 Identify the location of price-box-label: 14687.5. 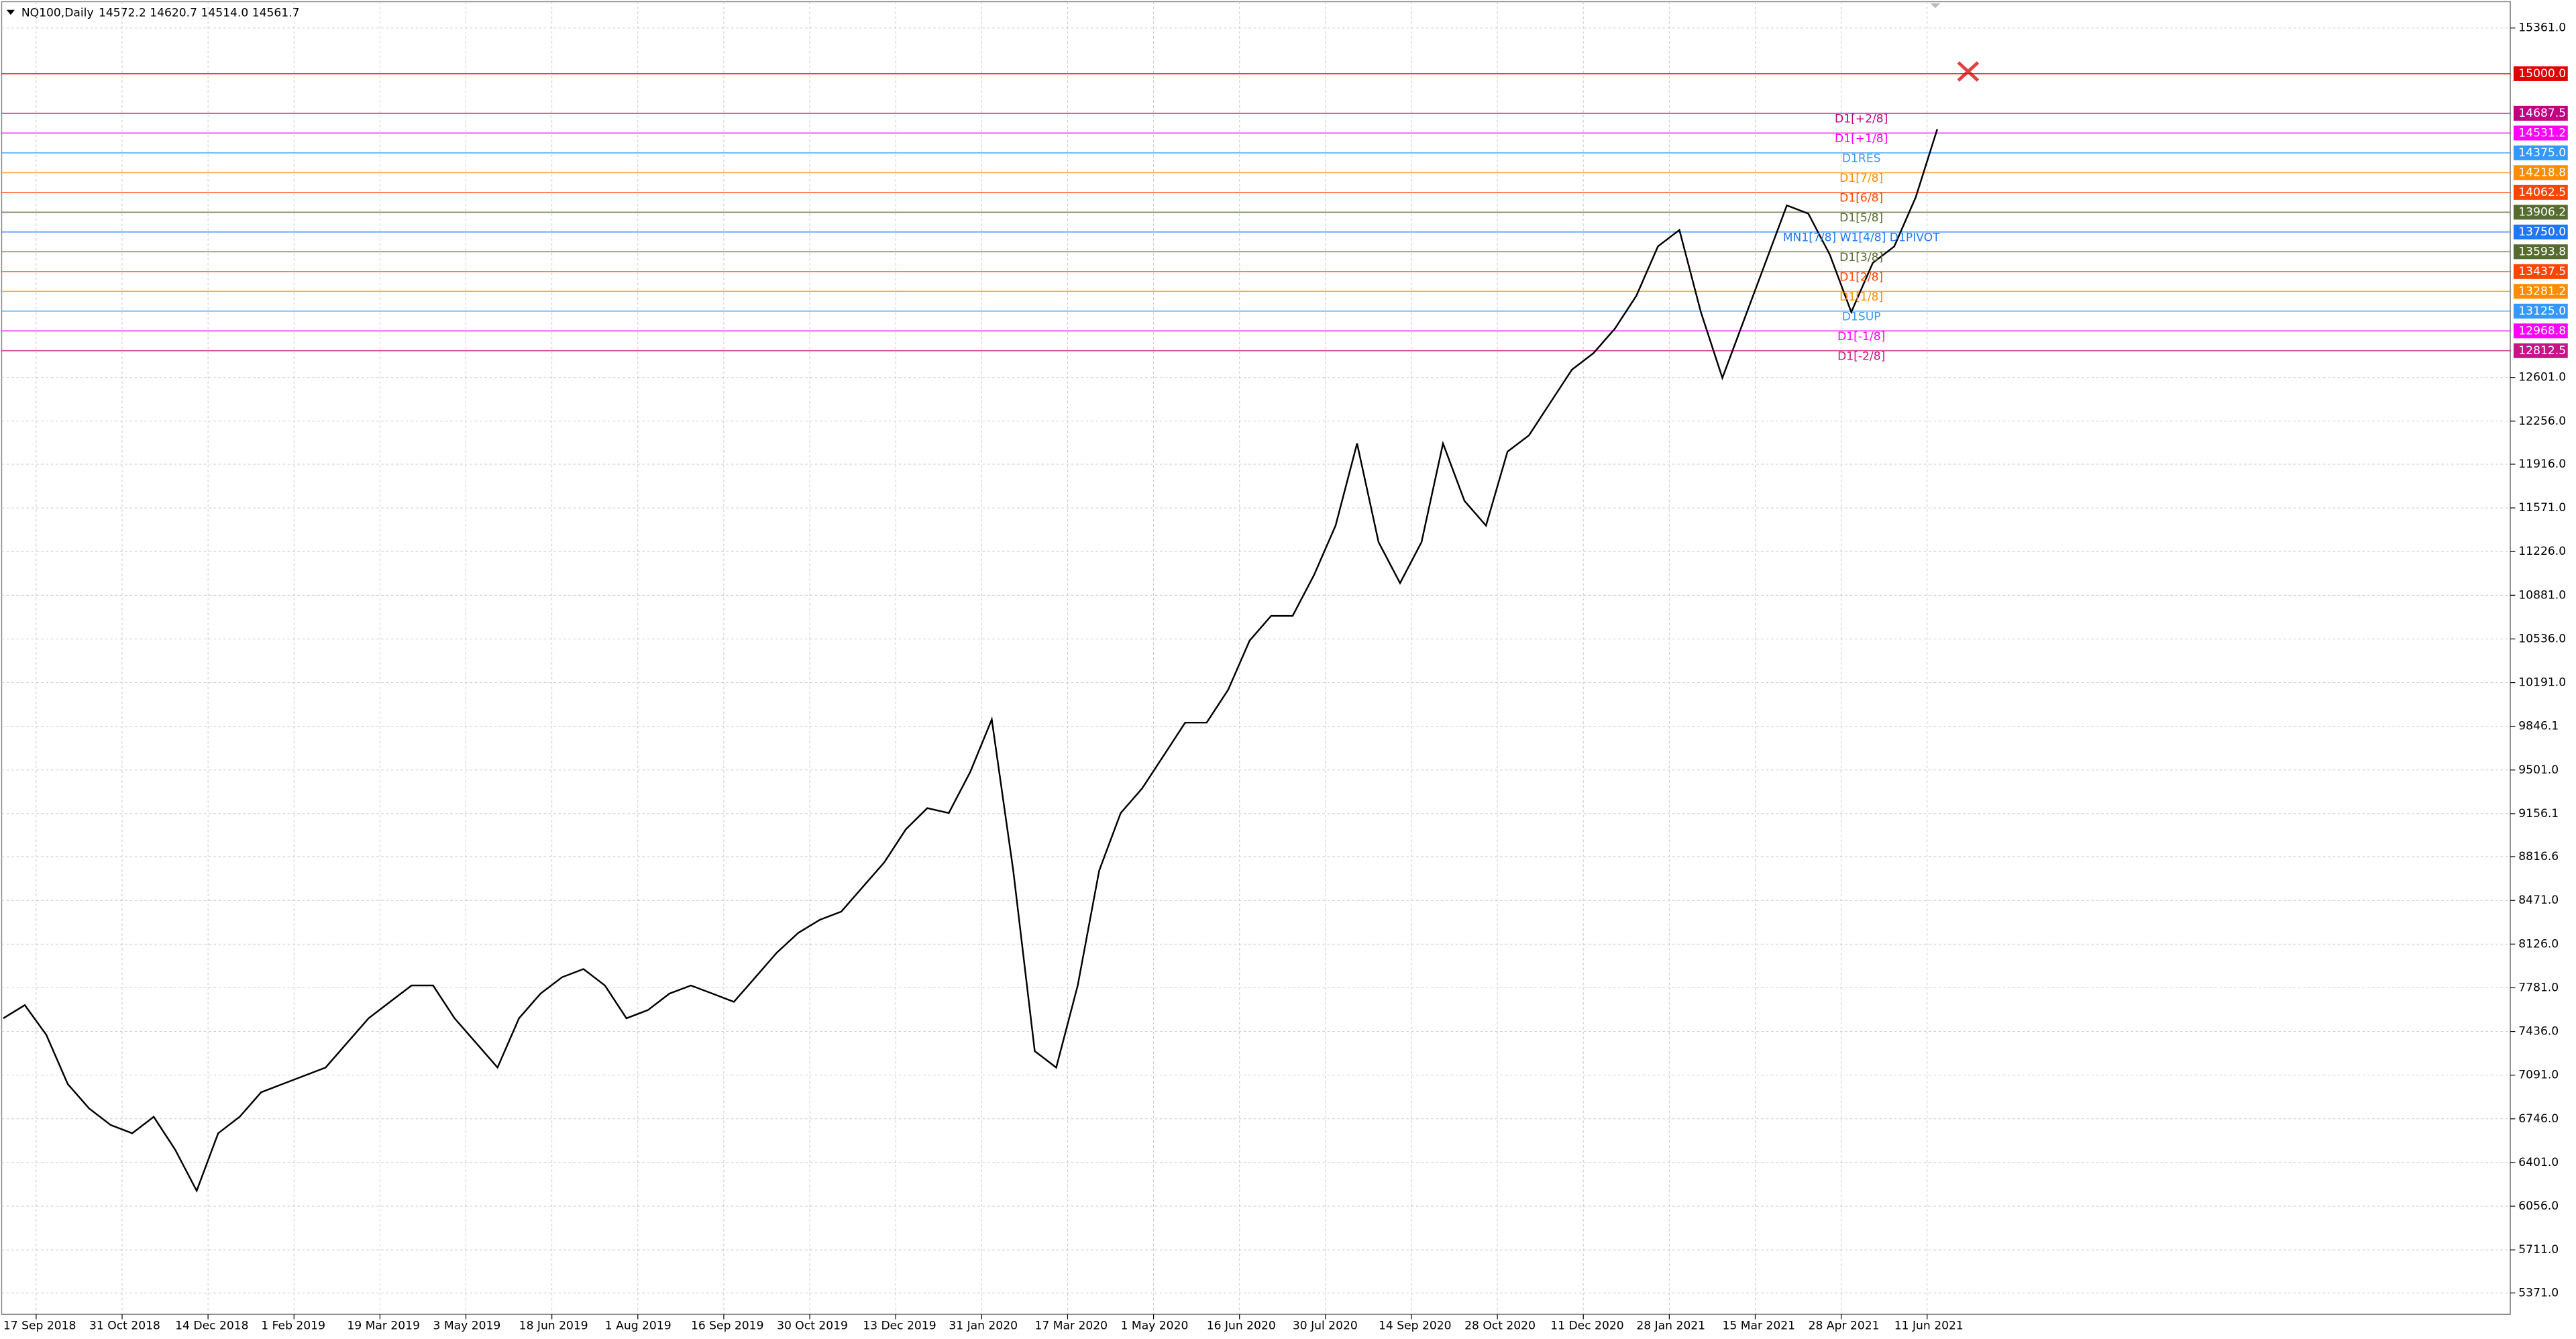
(2542, 113).